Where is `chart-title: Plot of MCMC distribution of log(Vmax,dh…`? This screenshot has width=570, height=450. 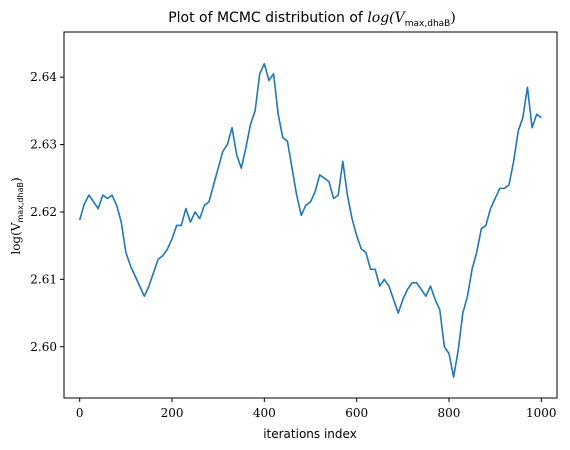 chart-title: Plot of MCMC distribution of log(Vmax,dh… is located at coordinates (312, 19).